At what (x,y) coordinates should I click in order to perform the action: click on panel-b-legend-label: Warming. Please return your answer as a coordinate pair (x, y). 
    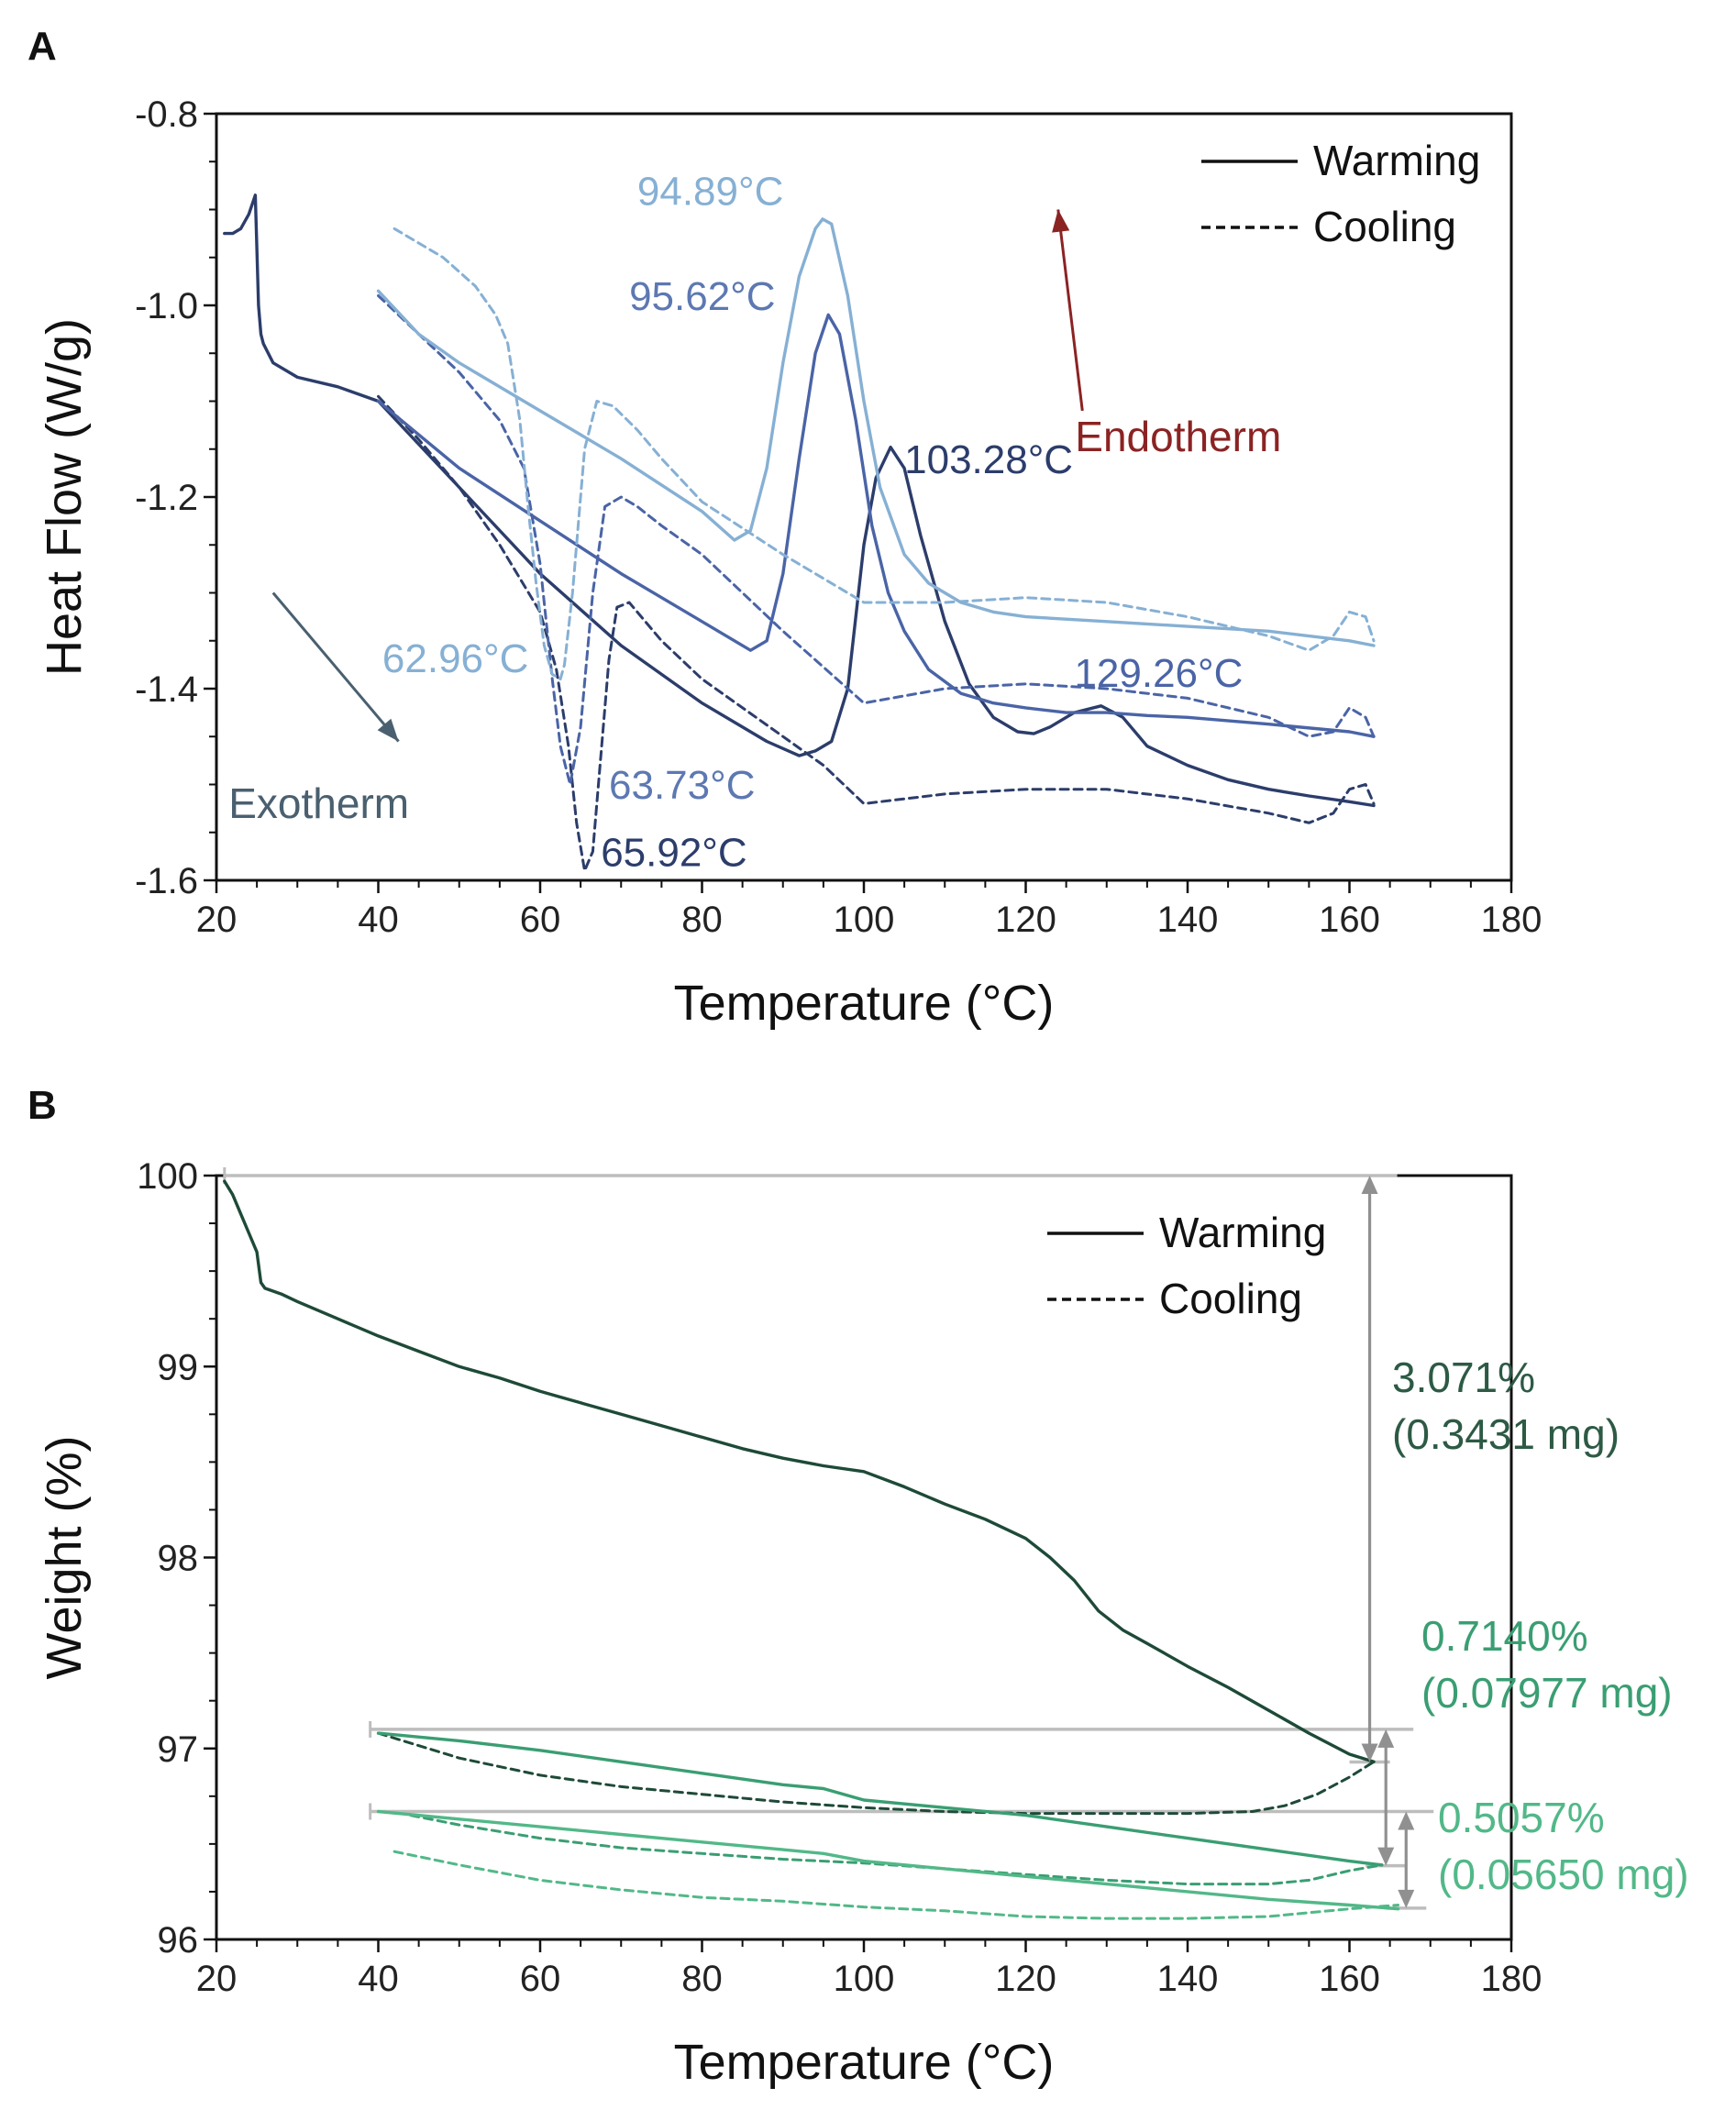
    Looking at the image, I should click on (1242, 1232).